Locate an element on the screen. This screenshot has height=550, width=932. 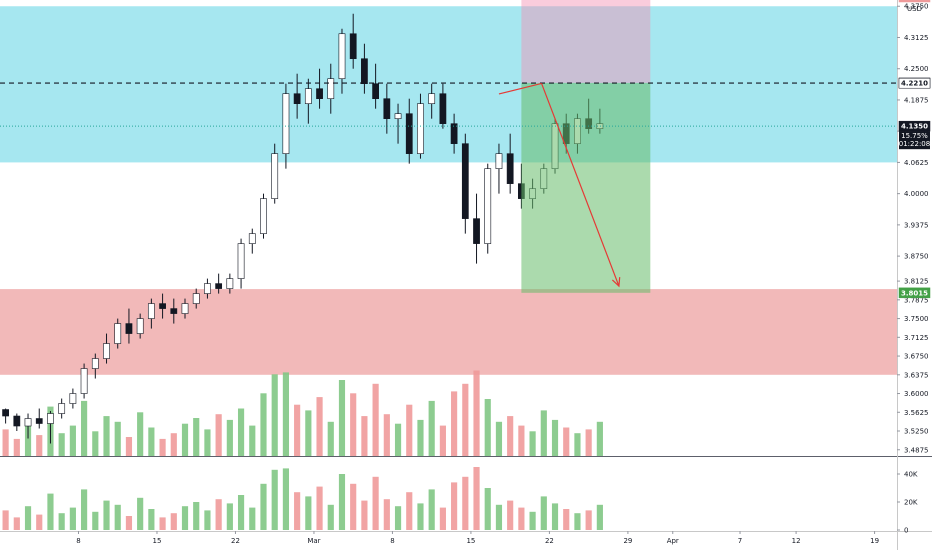
stop-loss-area is located at coordinates (586, 41).